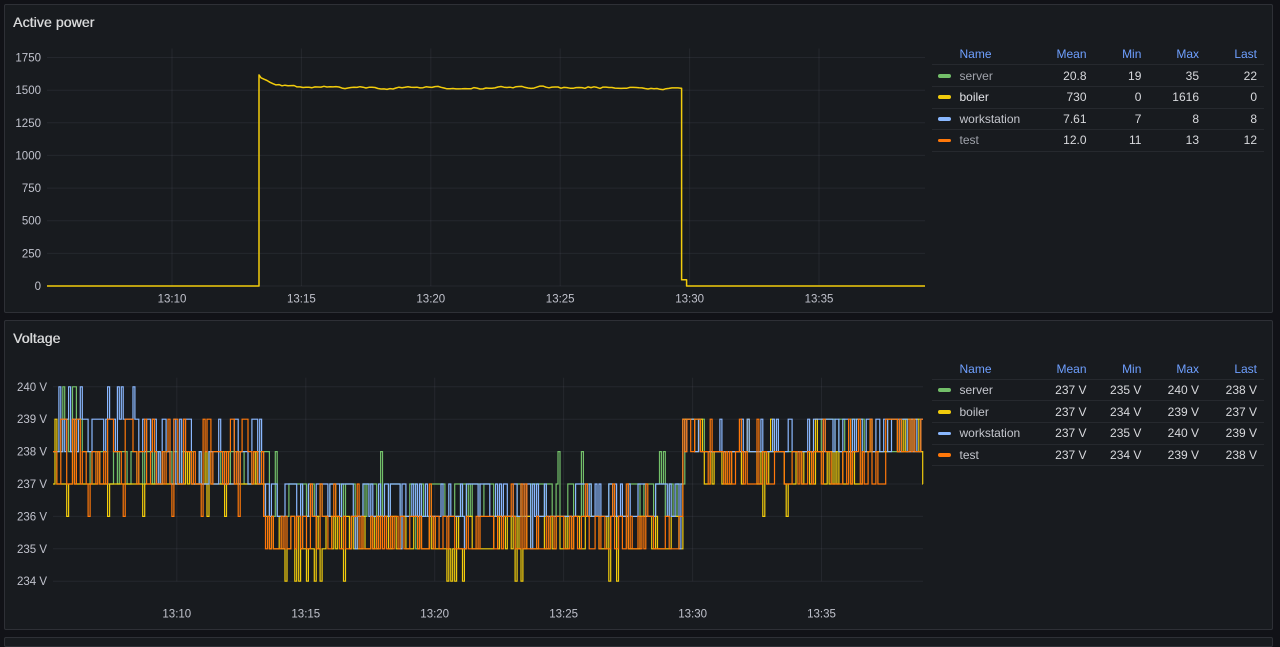 The height and width of the screenshot is (647, 1280). Describe the element at coordinates (31, 254) in the screenshot. I see `svg-text: 250` at that location.